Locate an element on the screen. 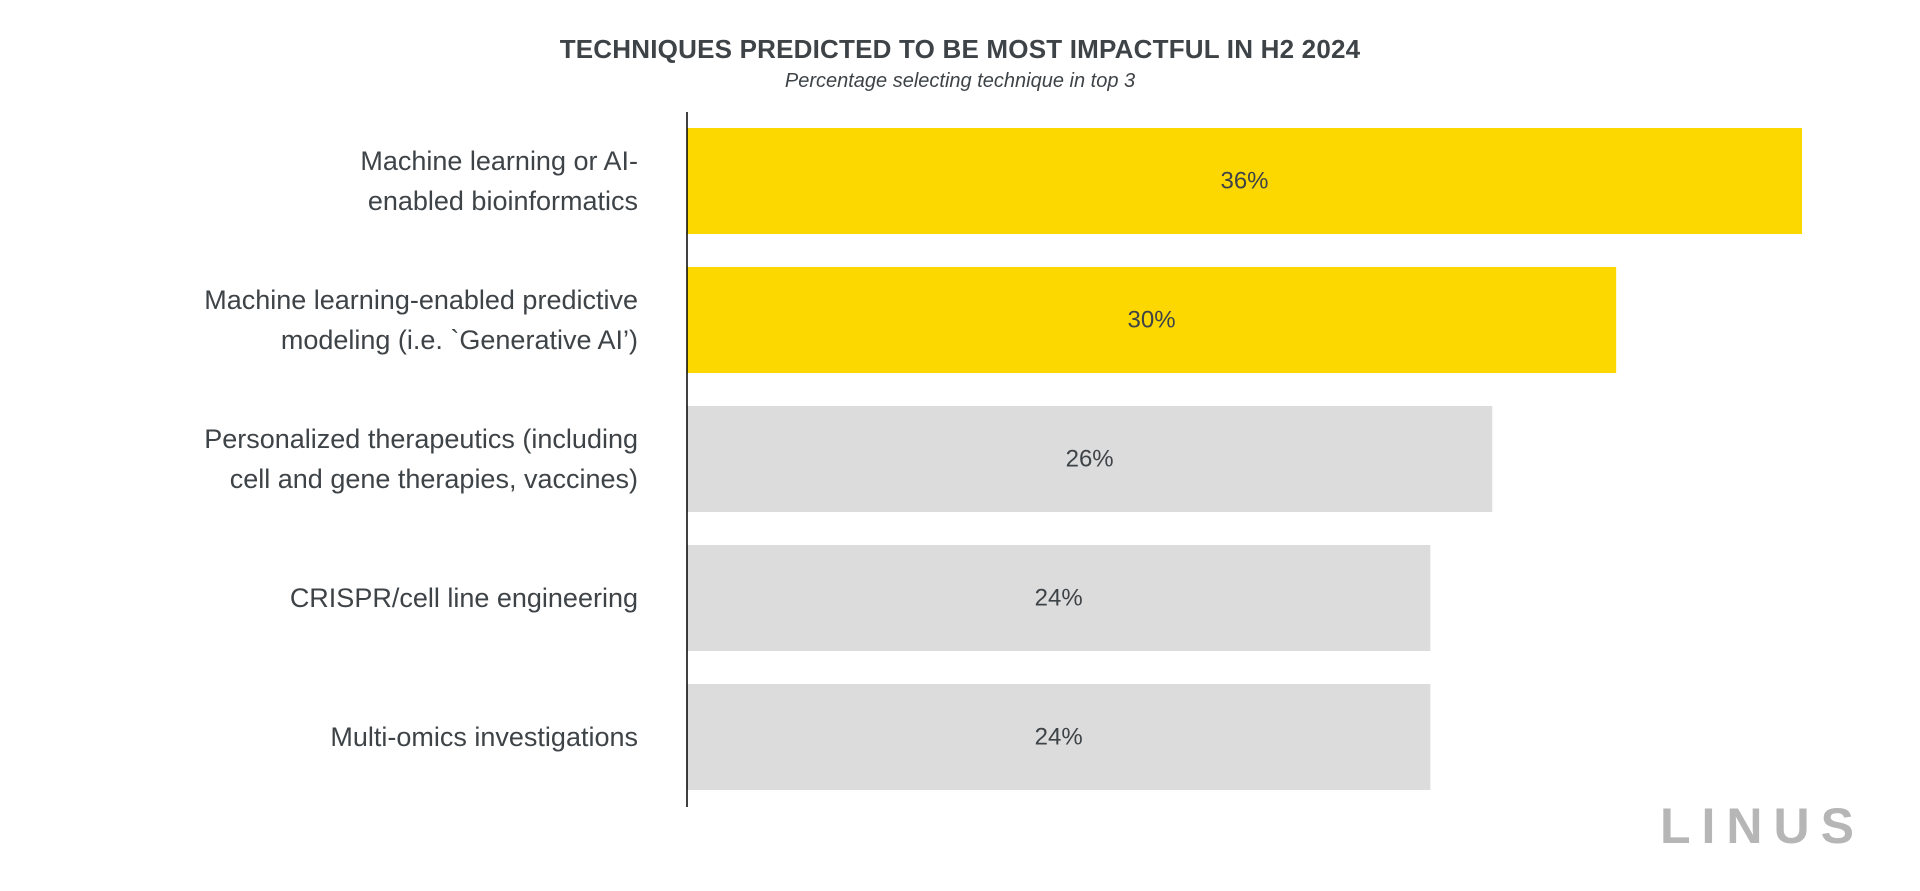  bar-value-label-5: 24% is located at coordinates (1059, 737).